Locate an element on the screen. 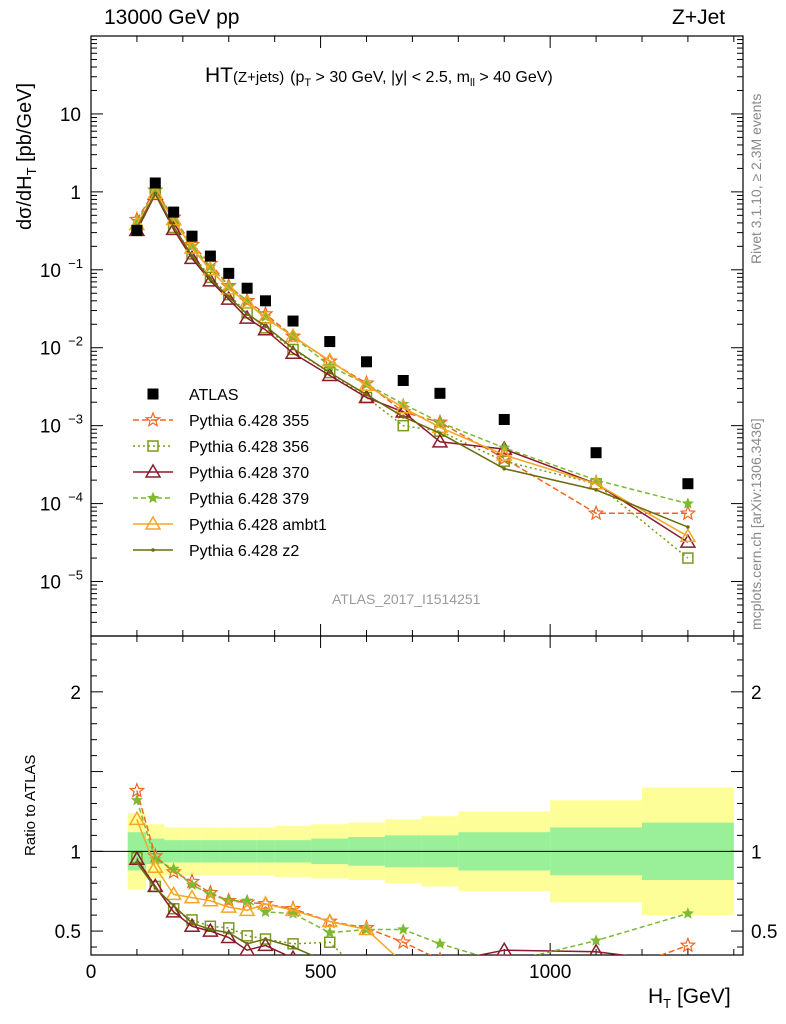 The height and width of the screenshot is (1024, 786). legend-label: Pythia 6.428 355 is located at coordinates (249, 421).